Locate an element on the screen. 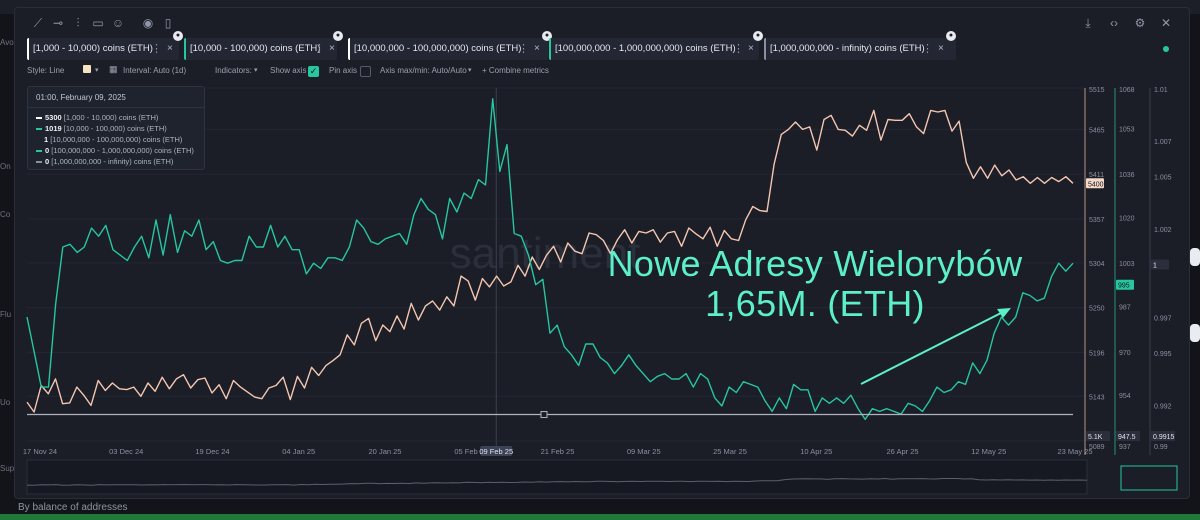 Image resolution: width=1200 pixels, height=520 pixels. series-handle is located at coordinates (544, 415).